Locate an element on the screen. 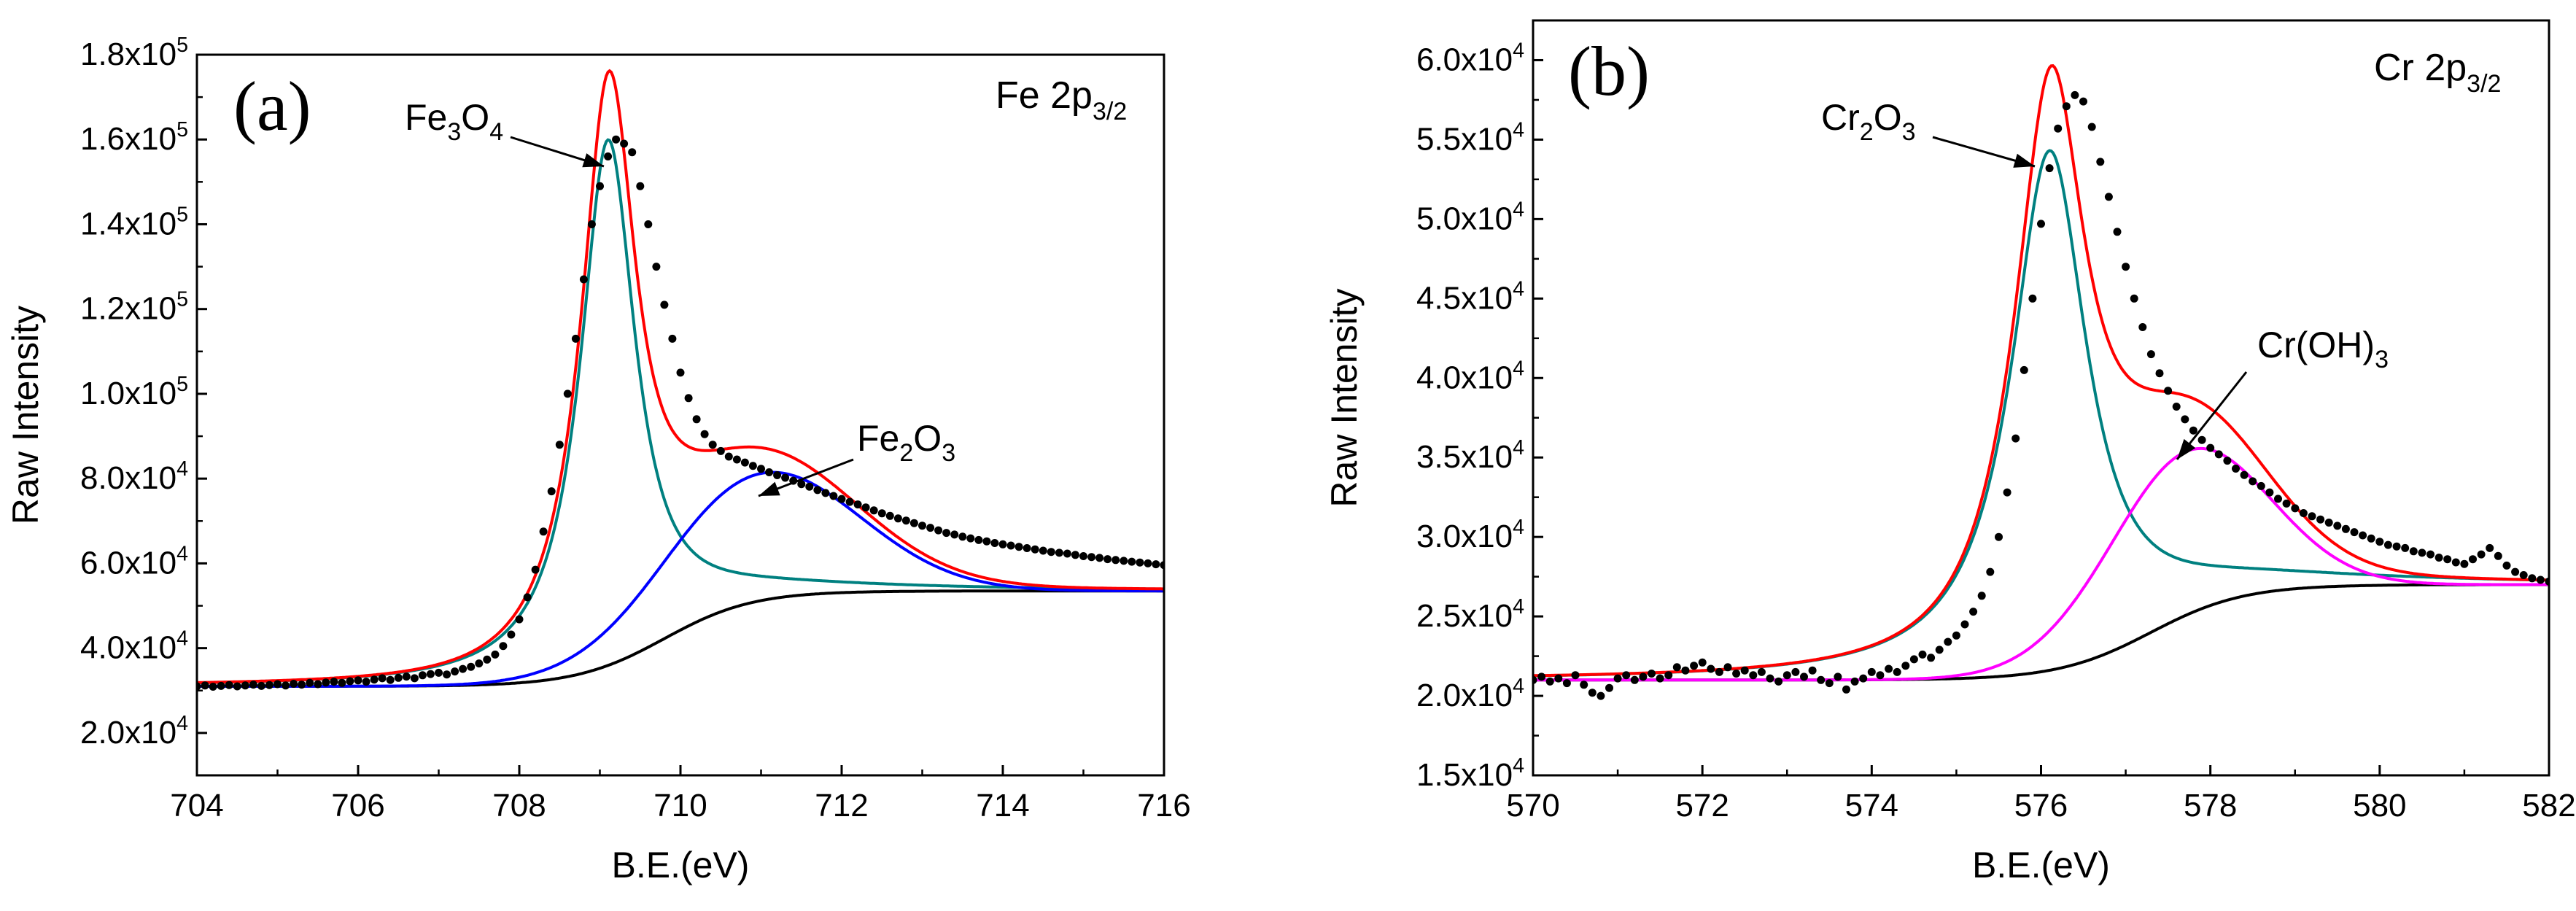 This screenshot has height=911, width=2576. y-axis-title: Raw Intensity is located at coordinates (25, 415).